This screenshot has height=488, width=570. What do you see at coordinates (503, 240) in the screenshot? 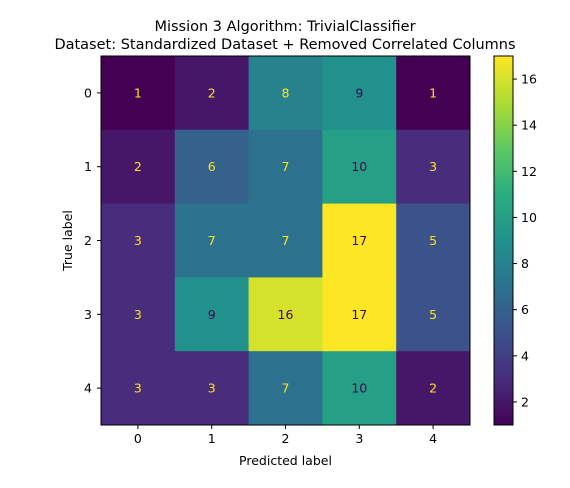
I see `colorbar` at bounding box center [503, 240].